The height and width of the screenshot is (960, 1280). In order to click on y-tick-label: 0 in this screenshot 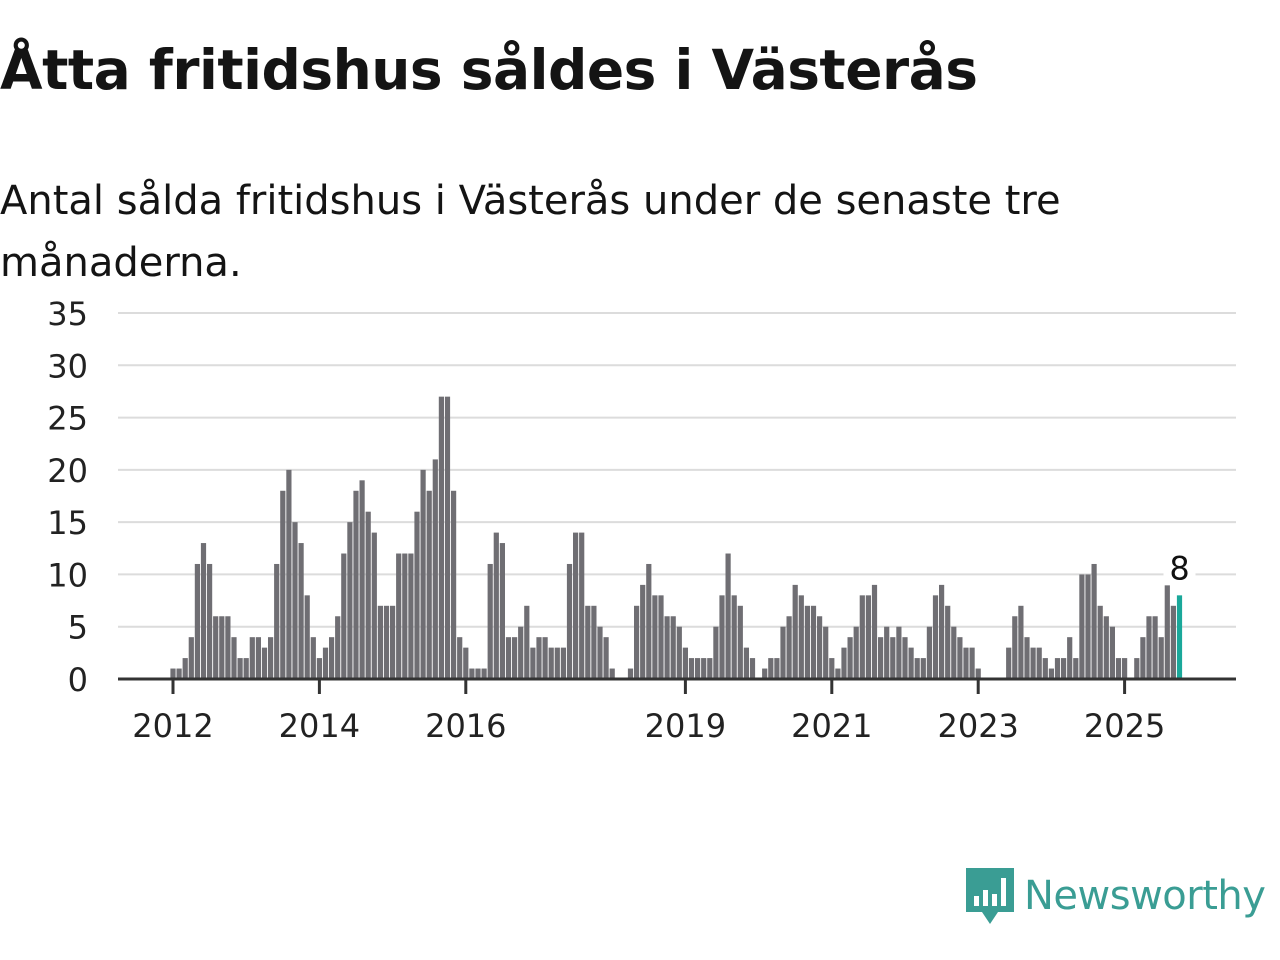, I will do `click(78, 680)`.